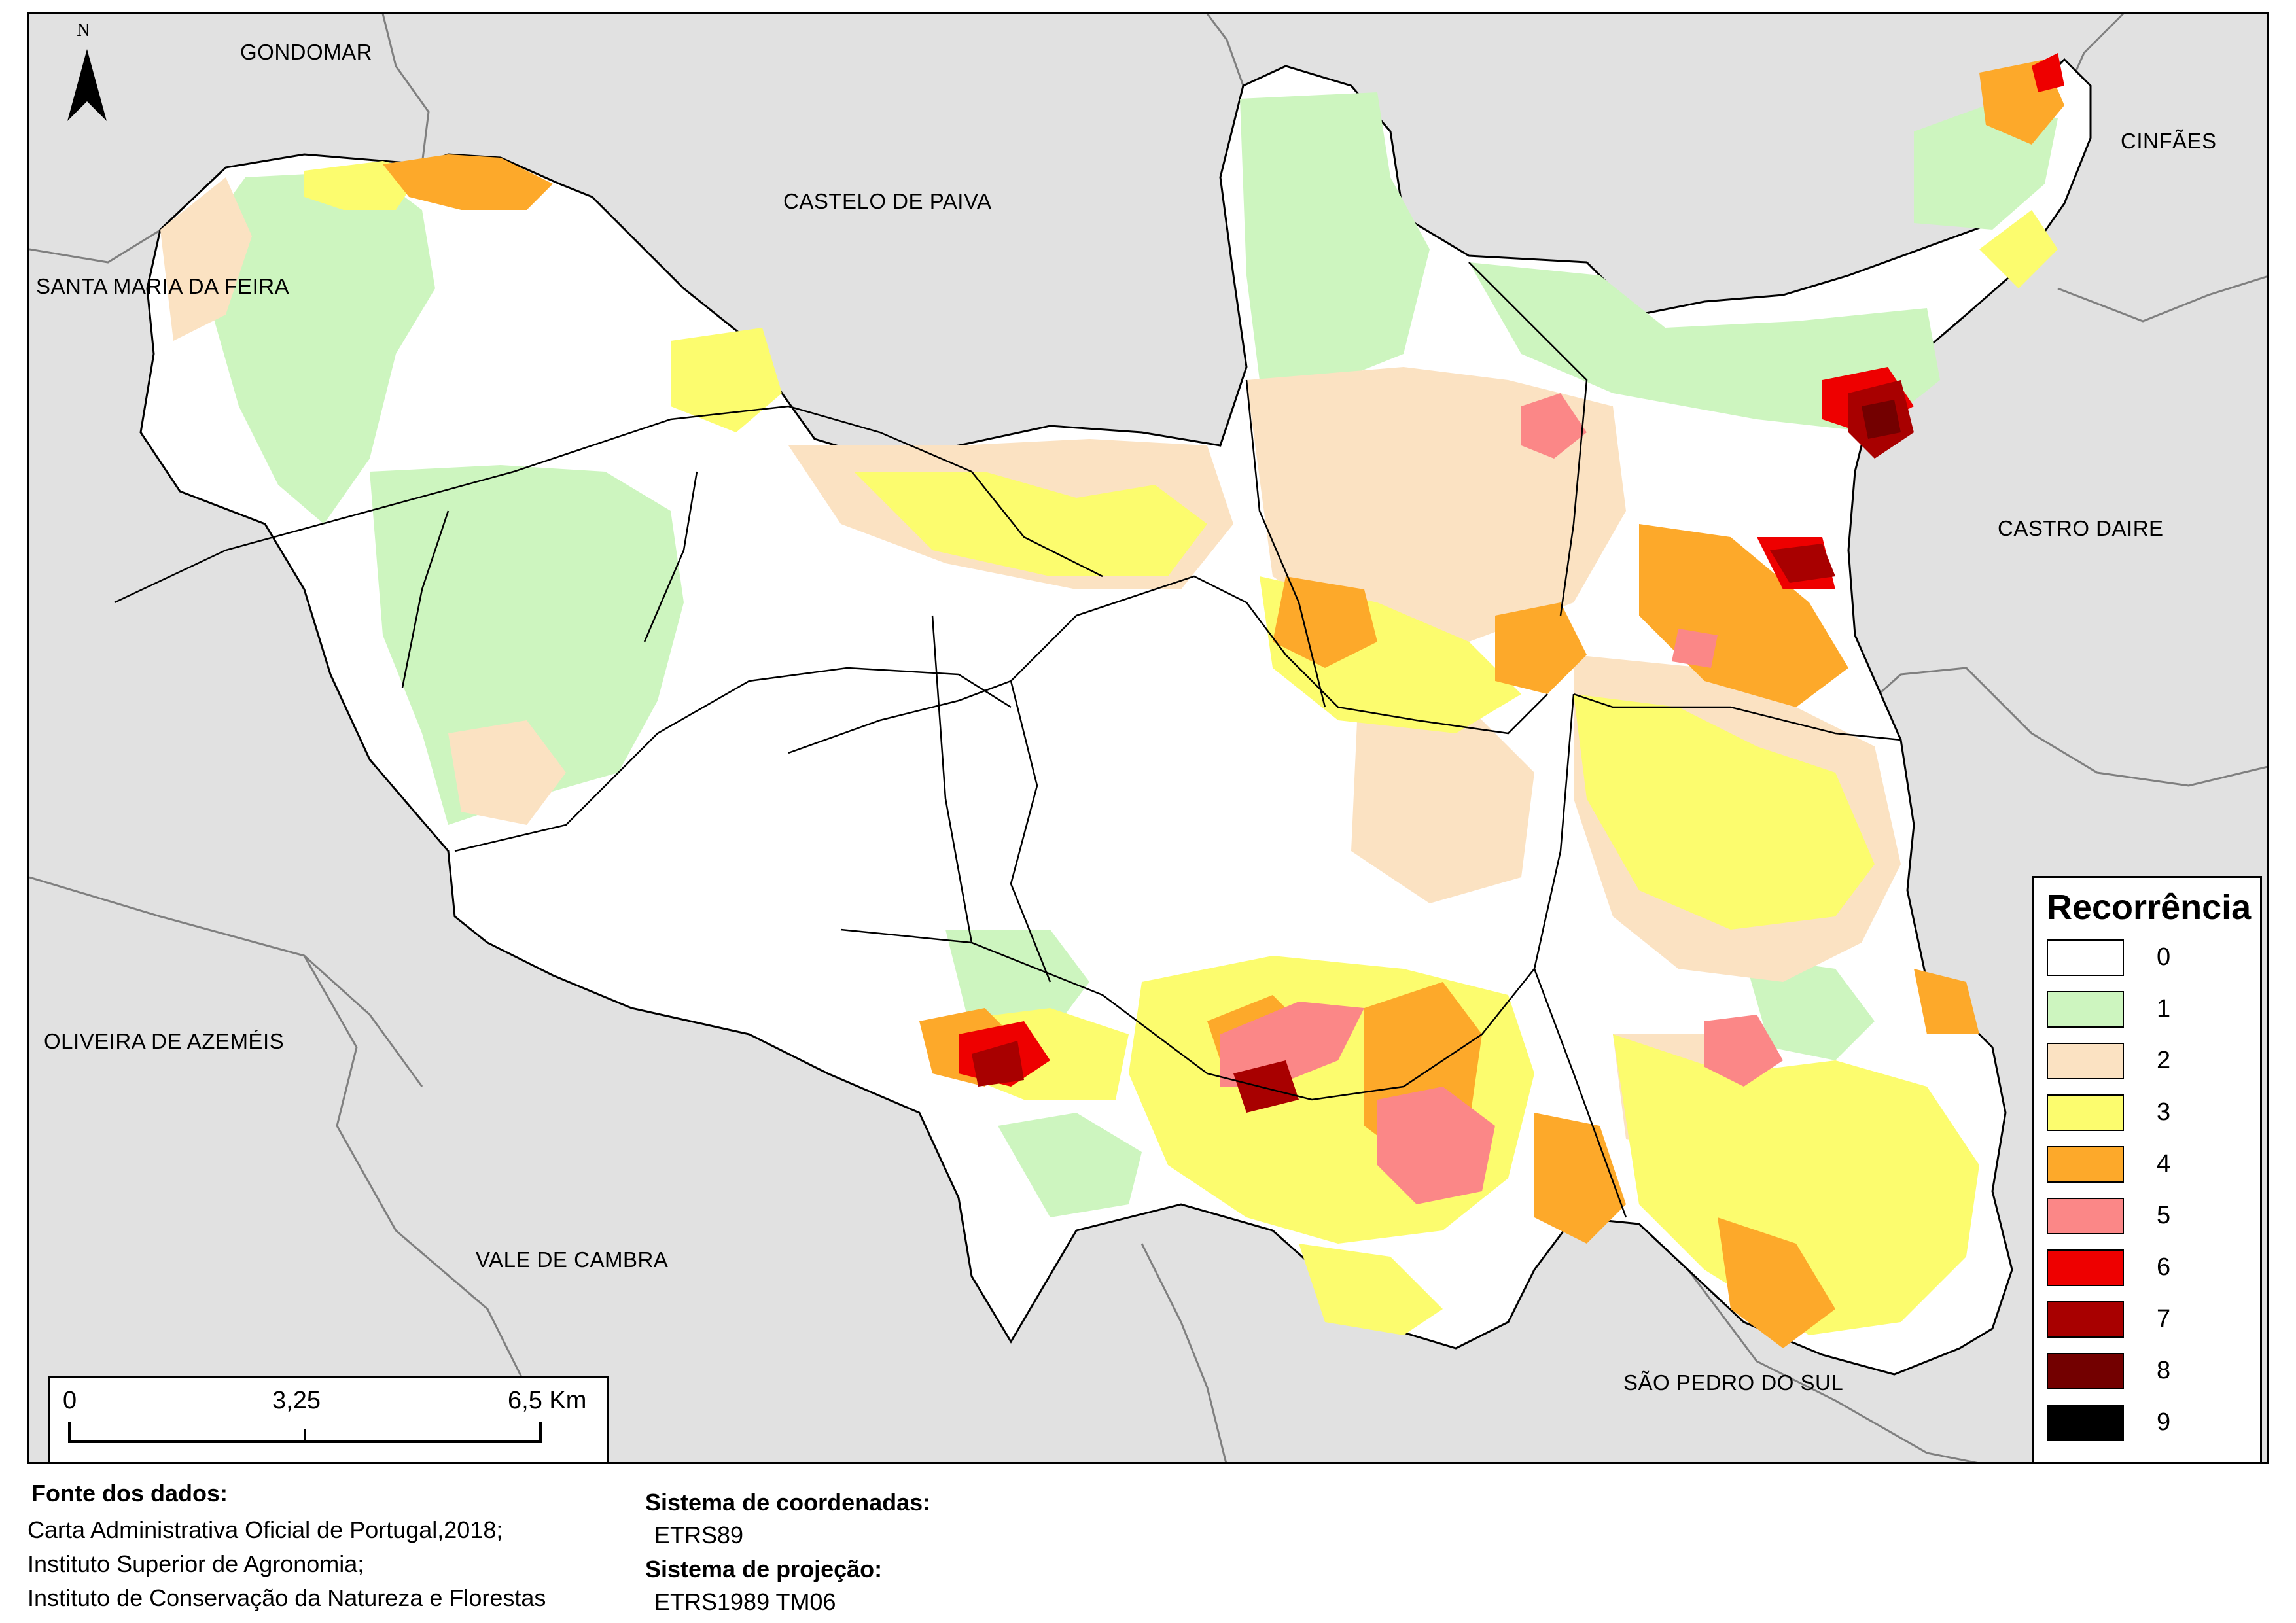 The width and height of the screenshot is (2296, 1623). I want to click on legend-label: 3, so click(2164, 1112).